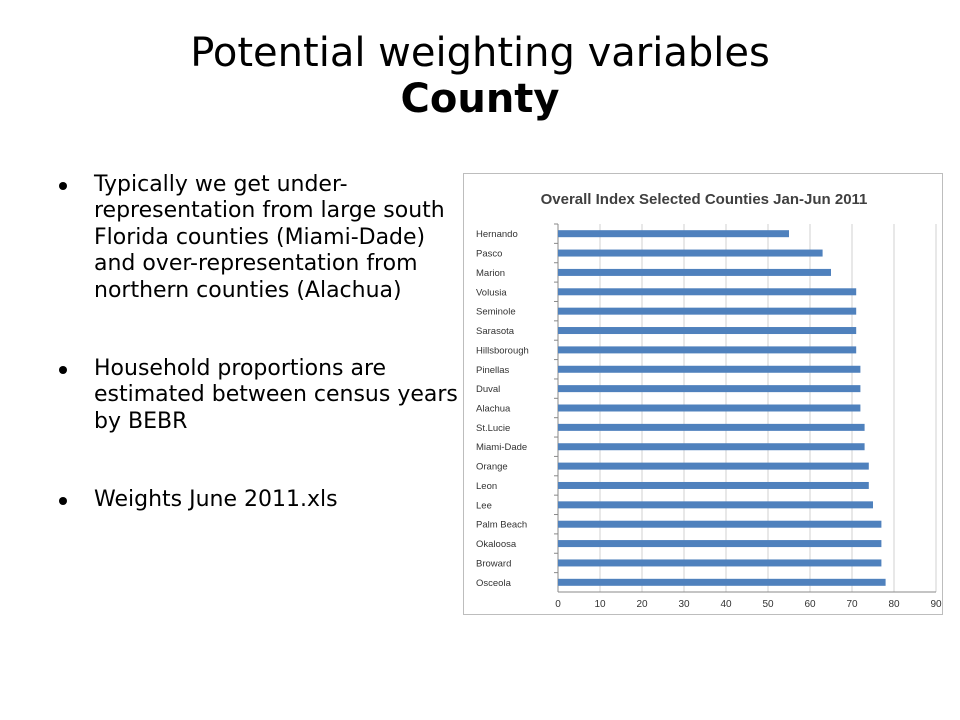 The width and height of the screenshot is (960, 720). What do you see at coordinates (684, 604) in the screenshot?
I see `x-tick-label: 30` at bounding box center [684, 604].